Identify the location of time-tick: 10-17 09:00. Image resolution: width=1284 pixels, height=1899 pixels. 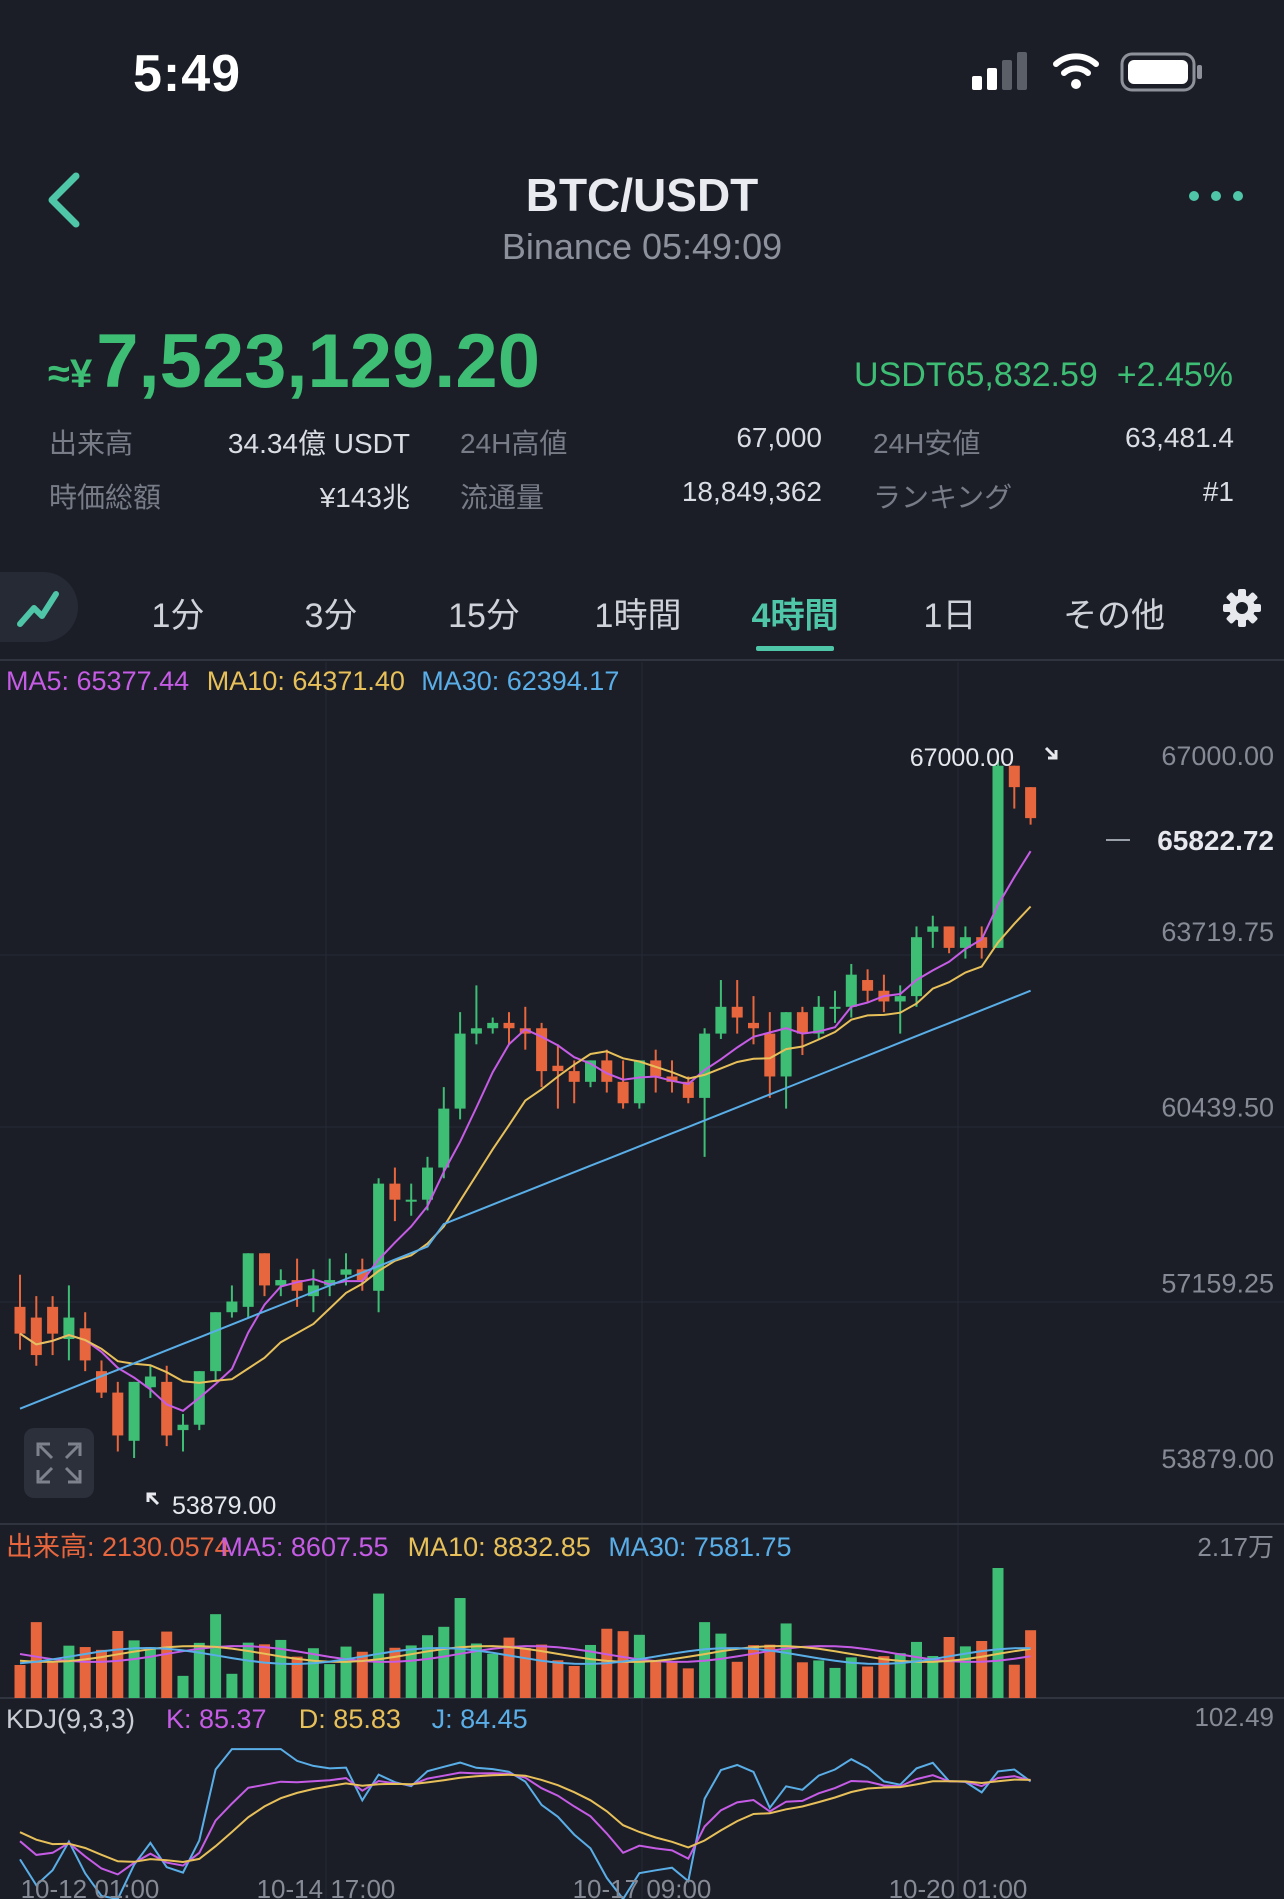
(642, 1886).